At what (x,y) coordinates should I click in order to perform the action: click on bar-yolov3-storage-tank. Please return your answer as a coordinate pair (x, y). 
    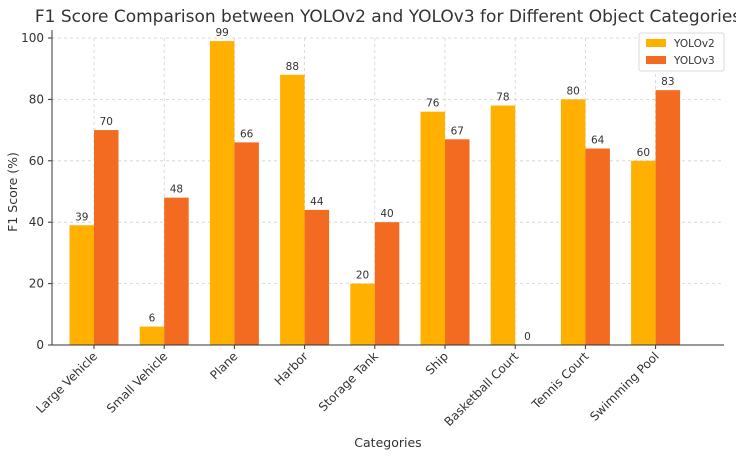
    Looking at the image, I should click on (387, 283).